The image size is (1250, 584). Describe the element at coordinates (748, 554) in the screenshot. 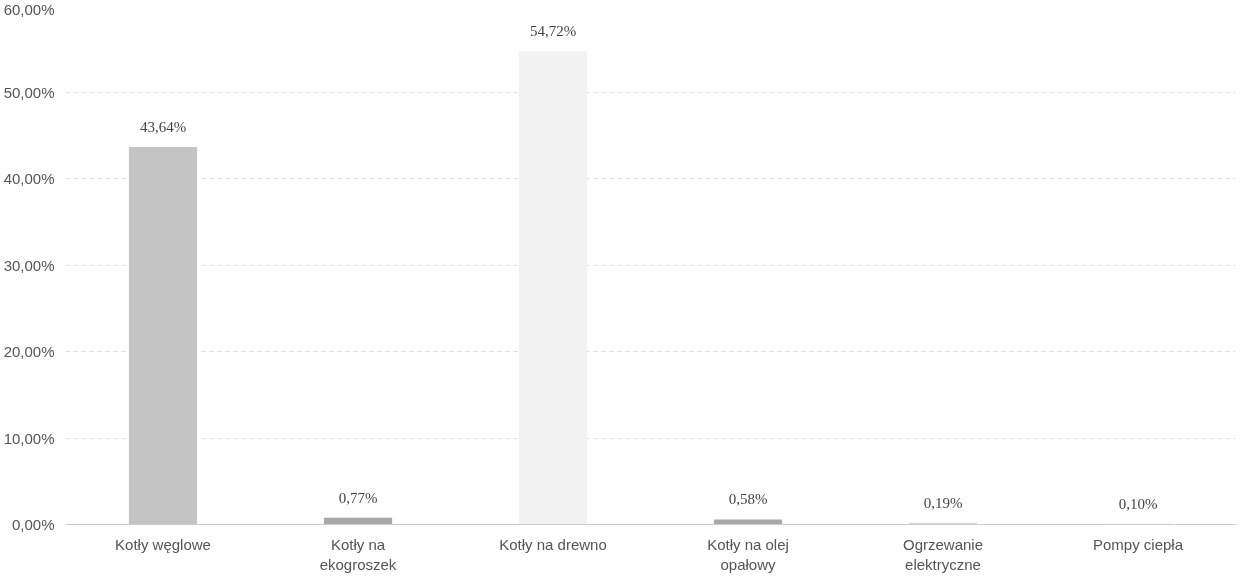

I see `x-tick-label: Kotły na olej opałowy` at that location.